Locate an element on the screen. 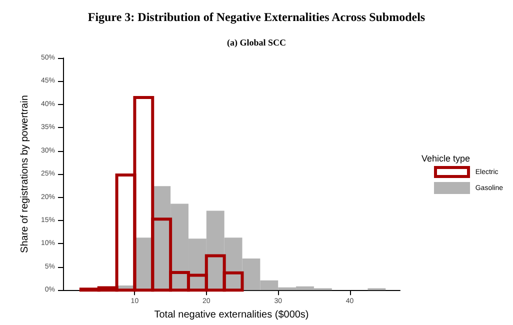 The height and width of the screenshot is (325, 513). chart-title: Figure 3: Distribution of Negative Externalities Across Submodels is located at coordinates (257, 17).